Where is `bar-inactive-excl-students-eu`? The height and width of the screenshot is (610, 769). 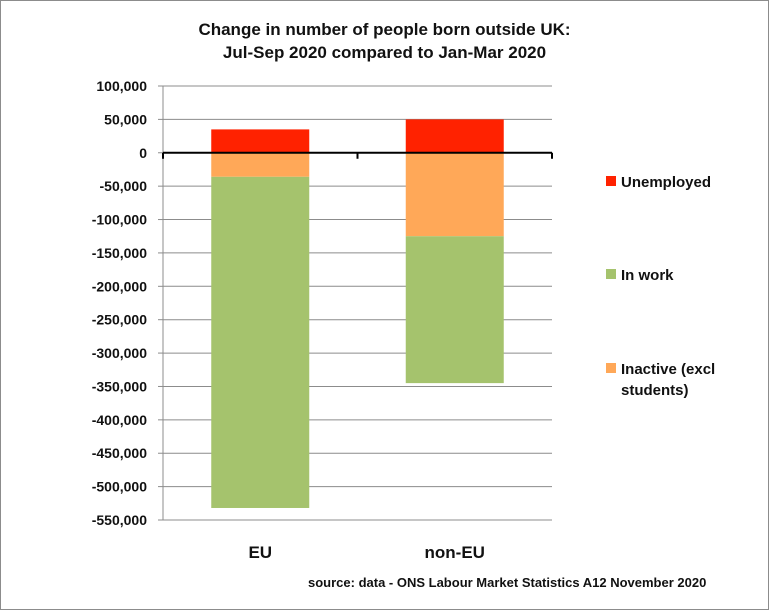 bar-inactive-excl-students-eu is located at coordinates (260, 164).